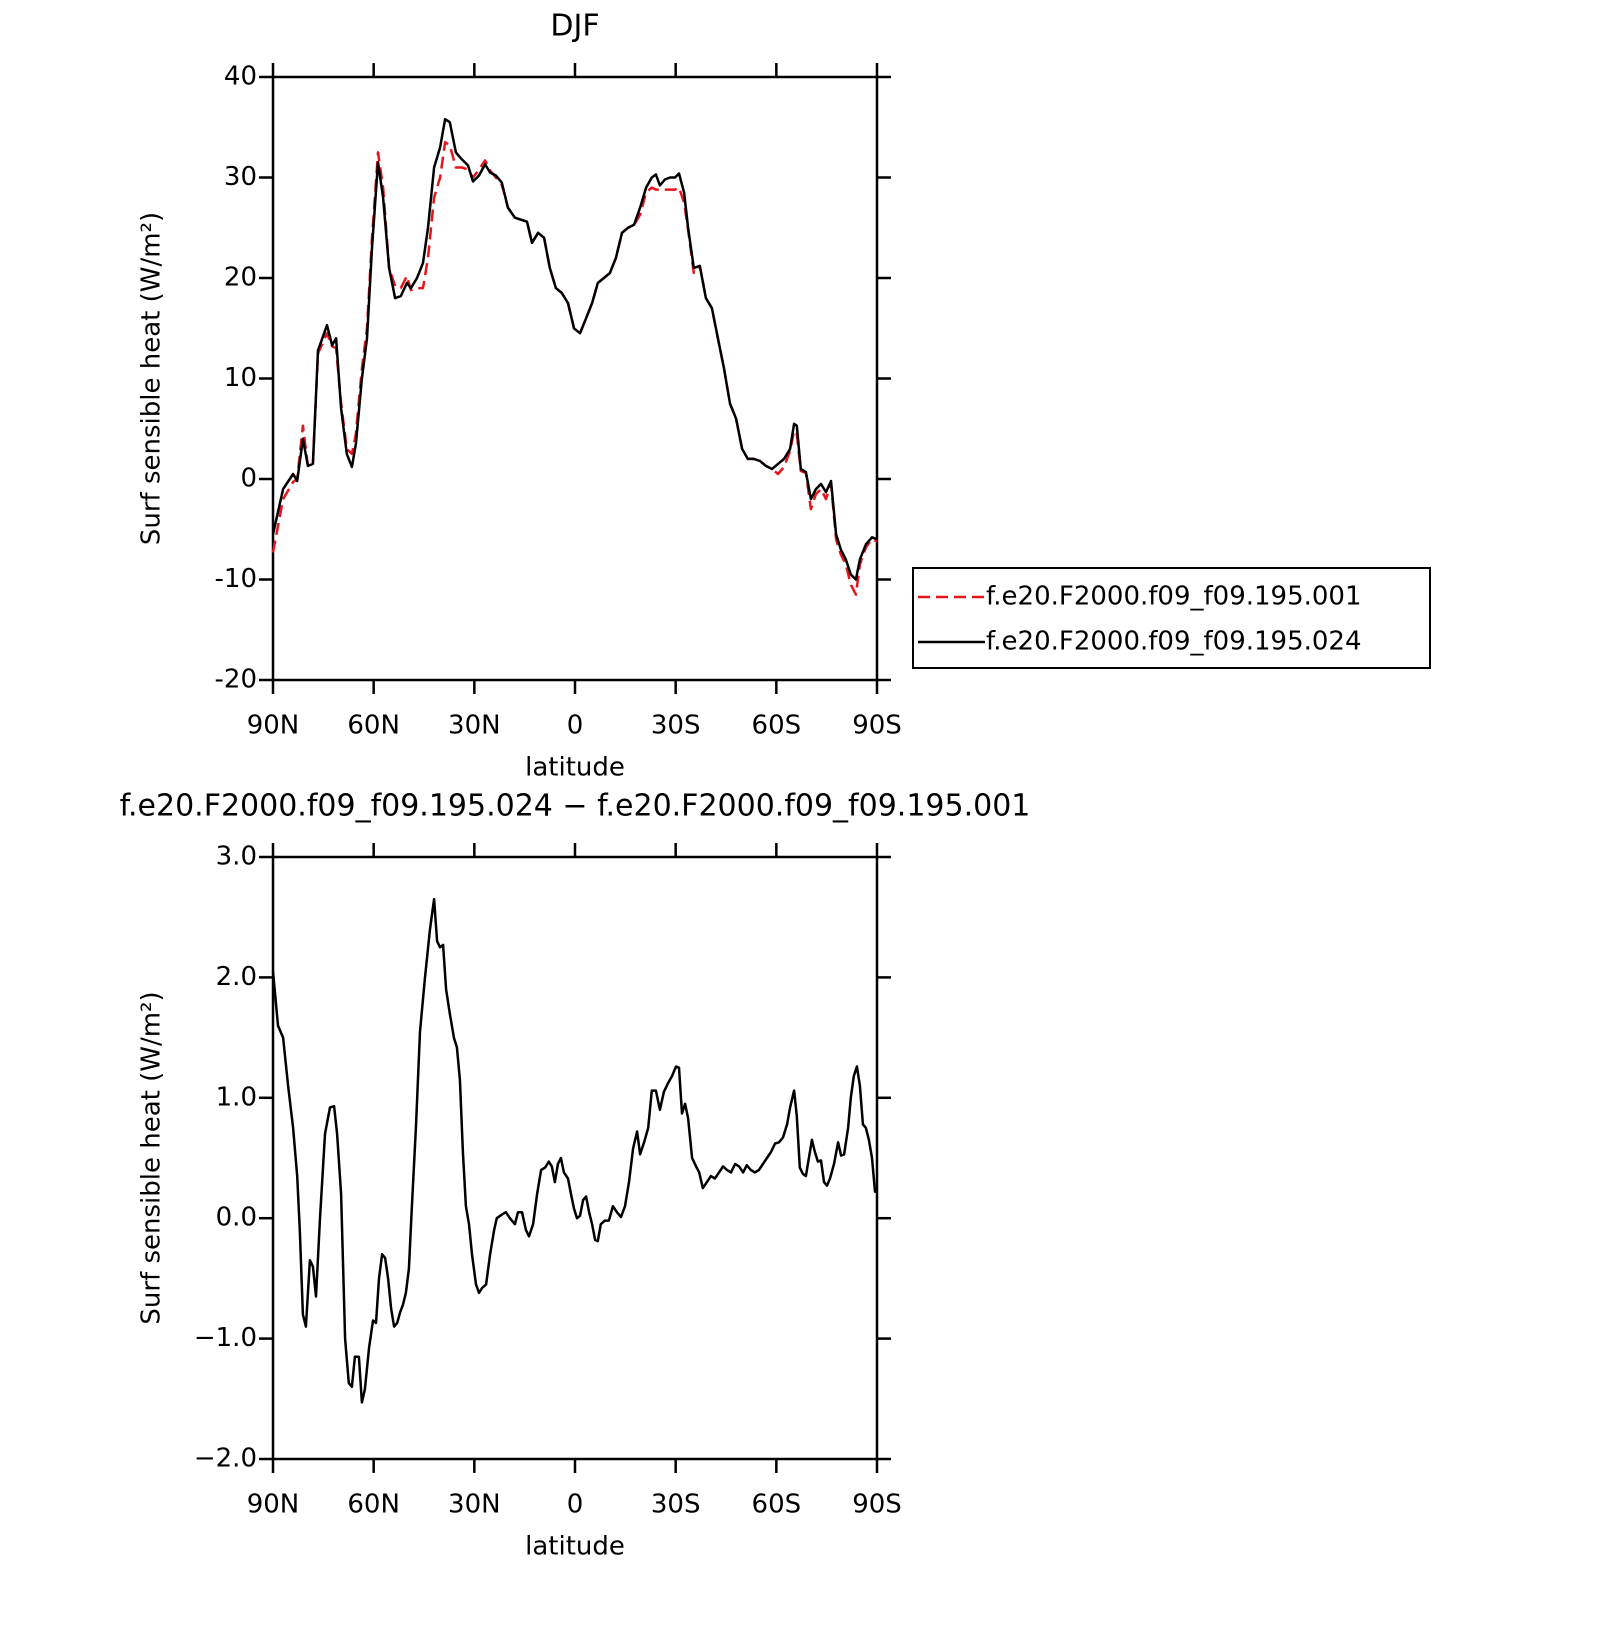 The height and width of the screenshot is (1635, 1599). I want to click on y-tick-label: −2.0, so click(225, 1459).